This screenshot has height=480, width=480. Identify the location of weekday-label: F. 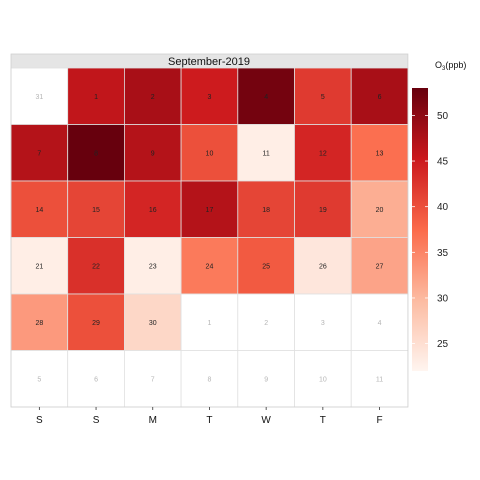
(379, 420).